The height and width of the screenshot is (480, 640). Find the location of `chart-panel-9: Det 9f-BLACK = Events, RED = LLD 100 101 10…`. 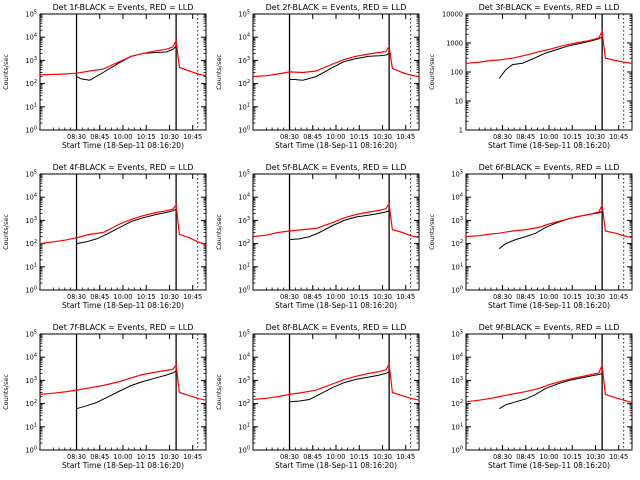

chart-panel-9: Det 9f-BLACK = Events, RED = LLD 100 101 10… is located at coordinates (542, 396).